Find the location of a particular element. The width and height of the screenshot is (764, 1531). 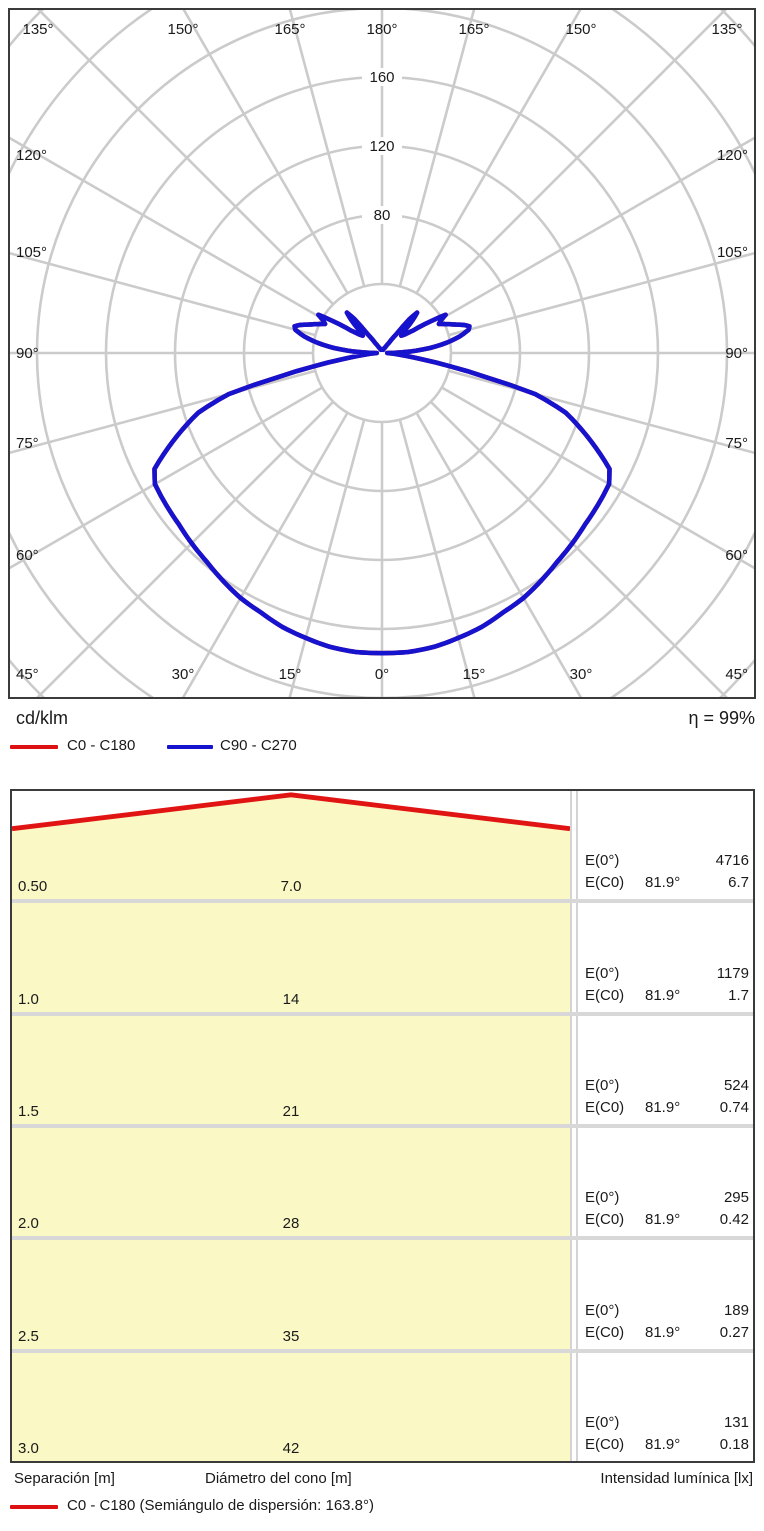

cone-cell: 1.5 21 is located at coordinates (291, 1069).